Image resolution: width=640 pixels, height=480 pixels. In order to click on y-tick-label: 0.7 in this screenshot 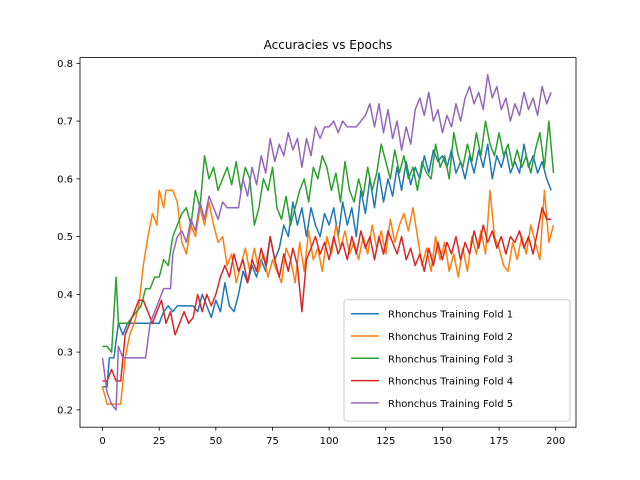, I will do `click(65, 122)`.